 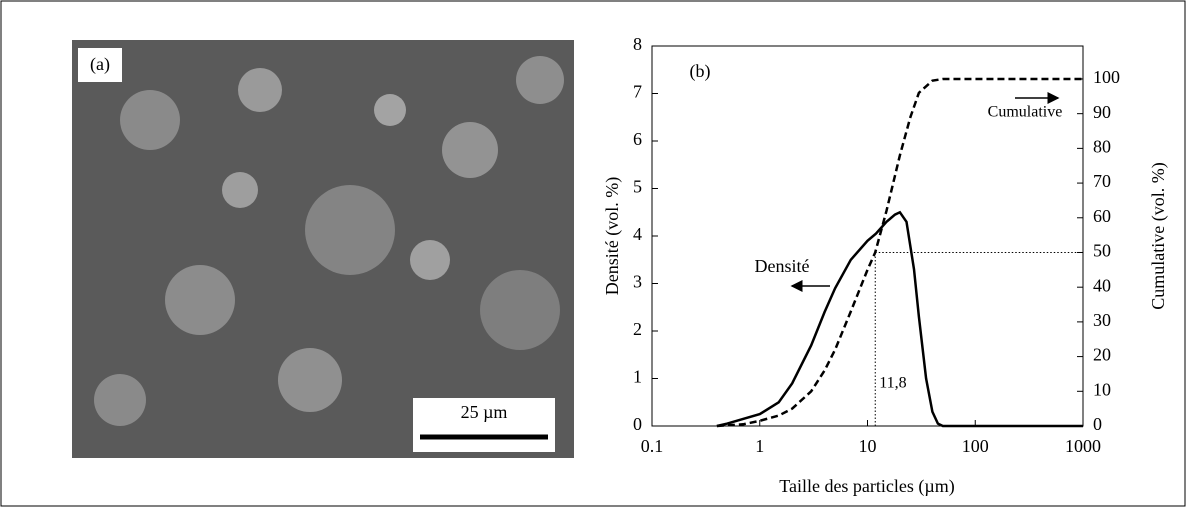 I want to click on series-annotation: Cumulative, so click(x=1025, y=112).